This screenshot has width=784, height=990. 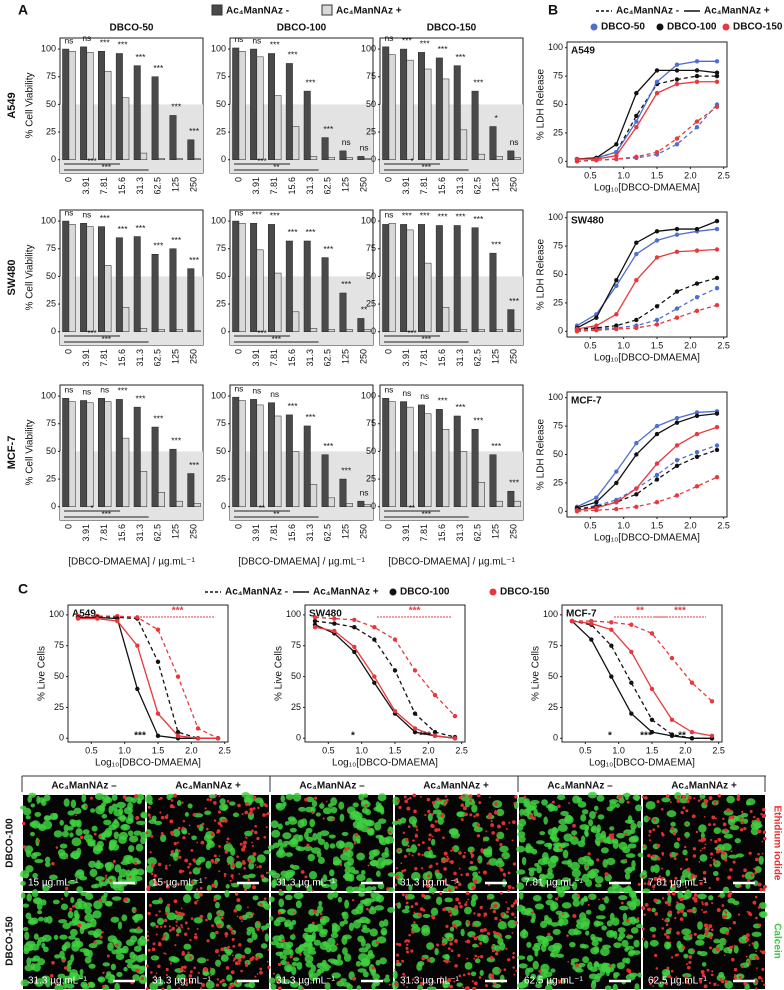 What do you see at coordinates (478, 186) in the screenshot?
I see `x-tick-label: 62.5` at bounding box center [478, 186].